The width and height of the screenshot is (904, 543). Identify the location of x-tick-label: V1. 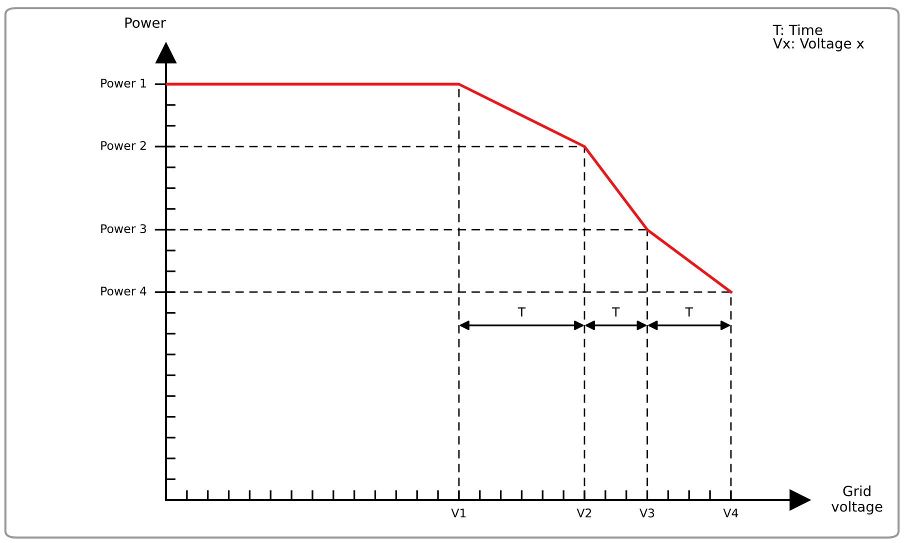
(458, 513).